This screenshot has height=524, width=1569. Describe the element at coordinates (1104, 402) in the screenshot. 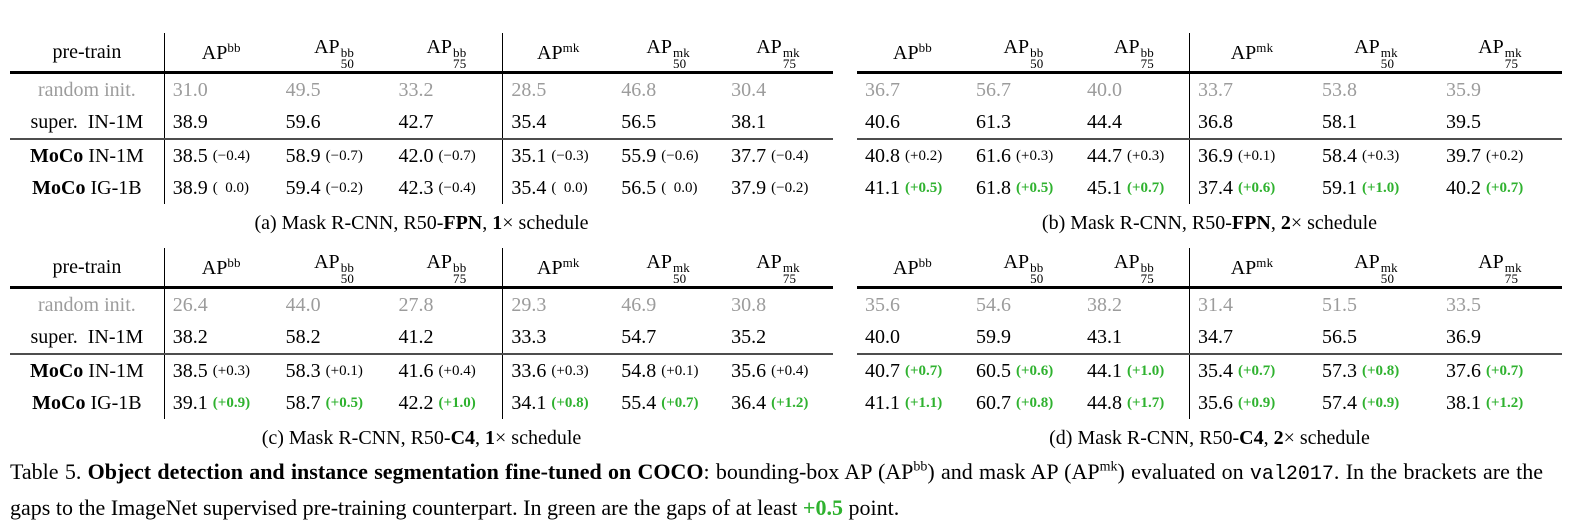

I see `ap-value: 44.8` at that location.